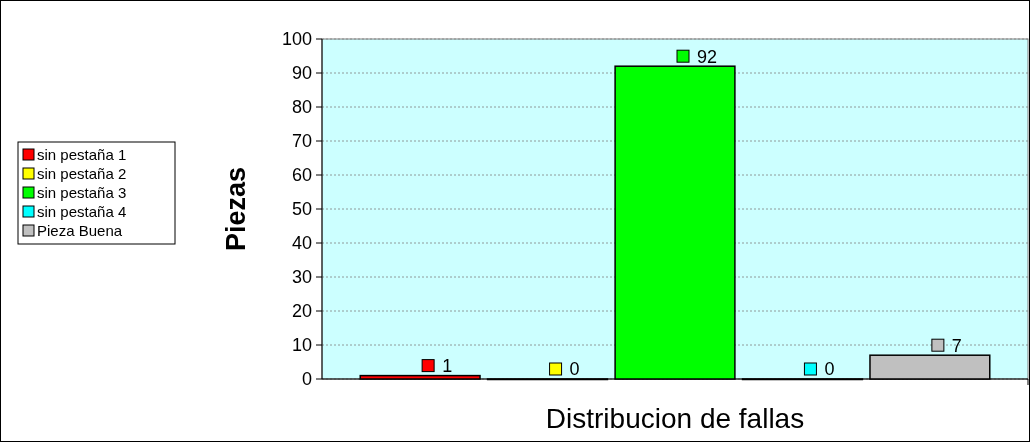 This screenshot has width=1030, height=442. Describe the element at coordinates (82, 154) in the screenshot. I see `legend-label: sin pestaña 1` at that location.